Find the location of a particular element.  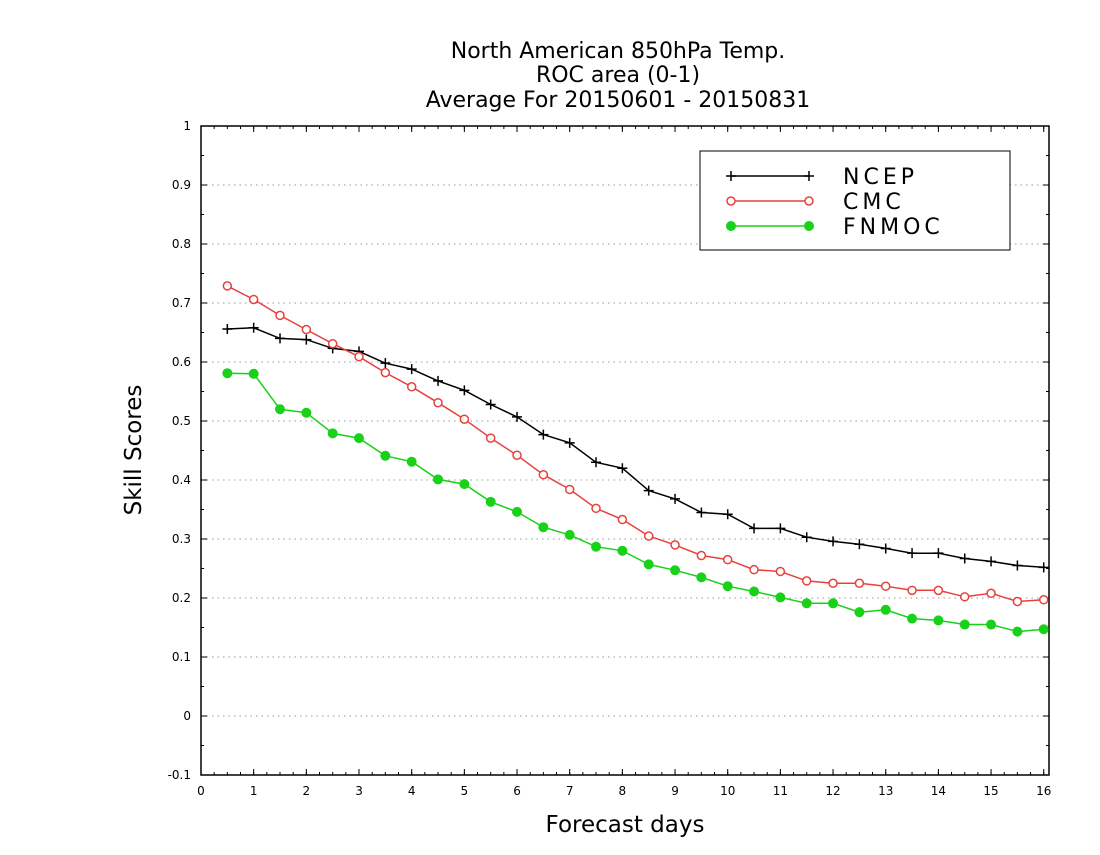

legend-item-cmc: CMC is located at coordinates (813, 202).